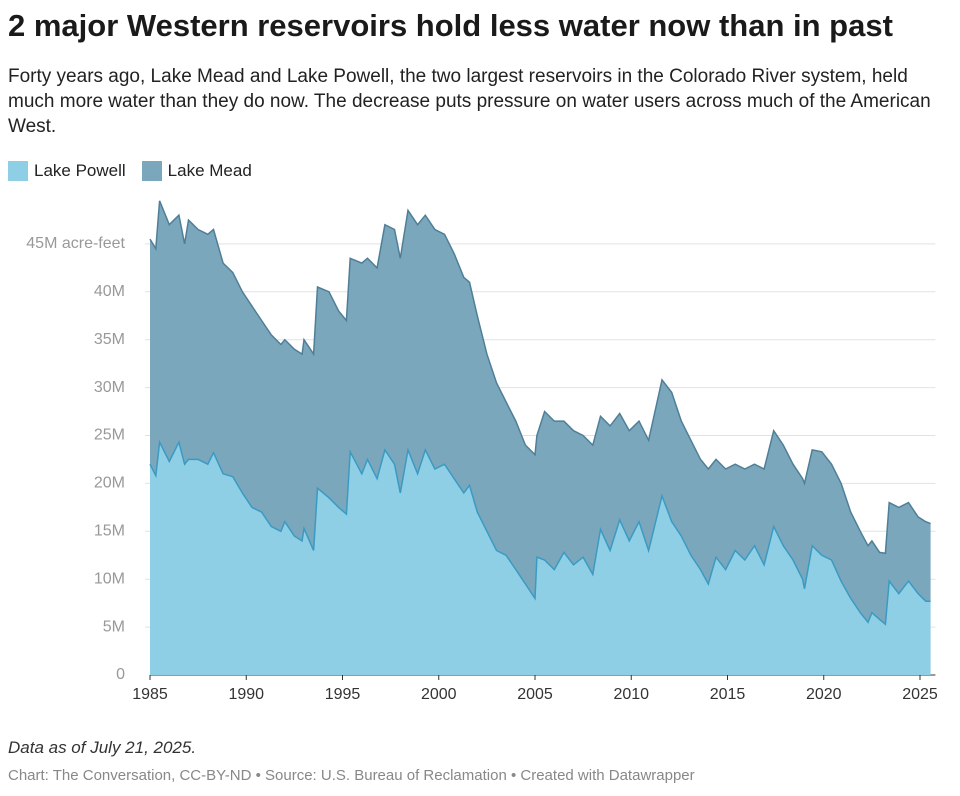 This screenshot has height=796, width=960. What do you see at coordinates (102, 747) in the screenshot?
I see `note: Data as of July 21, 2025.` at bounding box center [102, 747].